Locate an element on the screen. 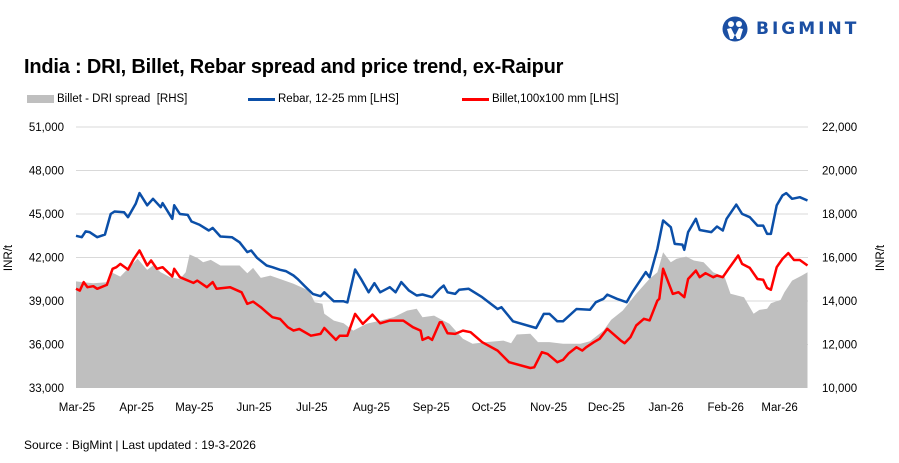  x-tick-label: Jun-25 is located at coordinates (254, 408).